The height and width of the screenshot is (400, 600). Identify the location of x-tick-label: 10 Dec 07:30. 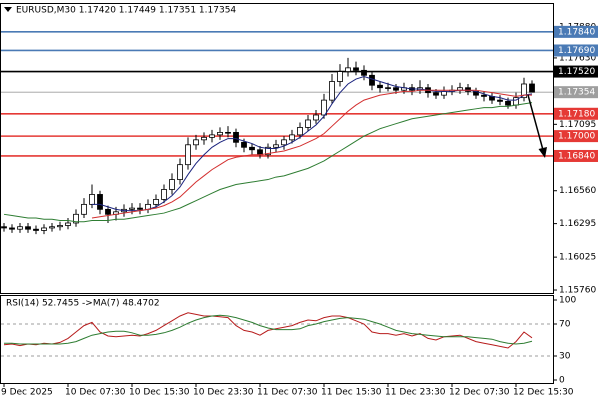
(95, 393).